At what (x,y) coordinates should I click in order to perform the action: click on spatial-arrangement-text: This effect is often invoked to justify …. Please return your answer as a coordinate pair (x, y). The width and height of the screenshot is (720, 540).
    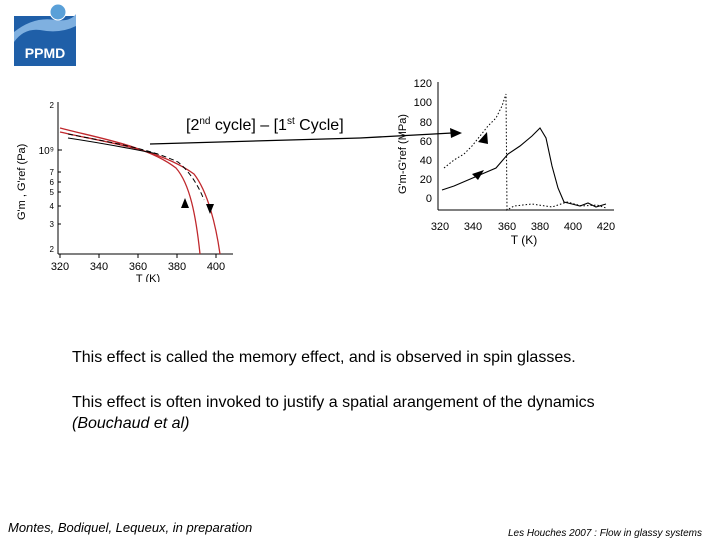
    Looking at the image, I should click on (333, 402).